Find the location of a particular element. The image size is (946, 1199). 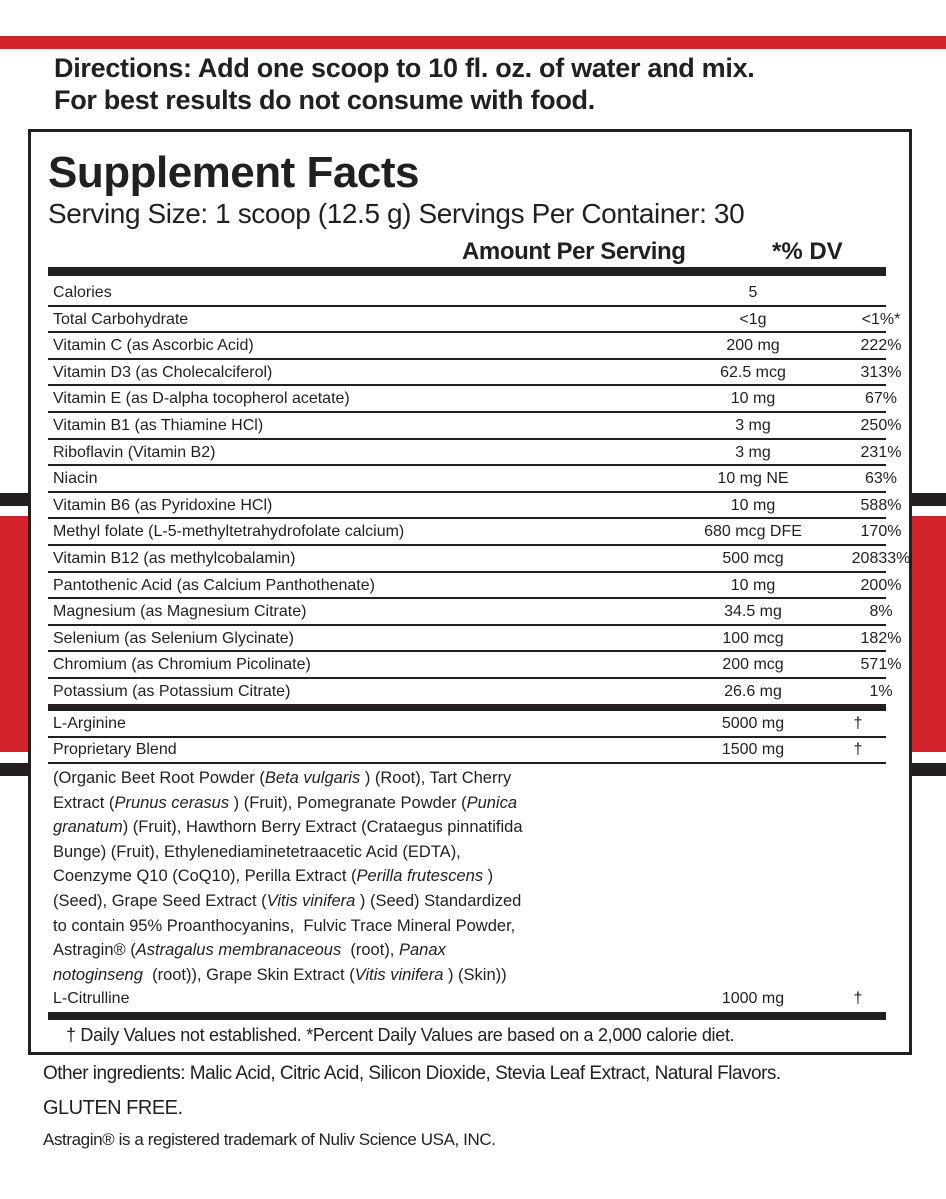

blend-text: ) is located at coordinates (488, 876).